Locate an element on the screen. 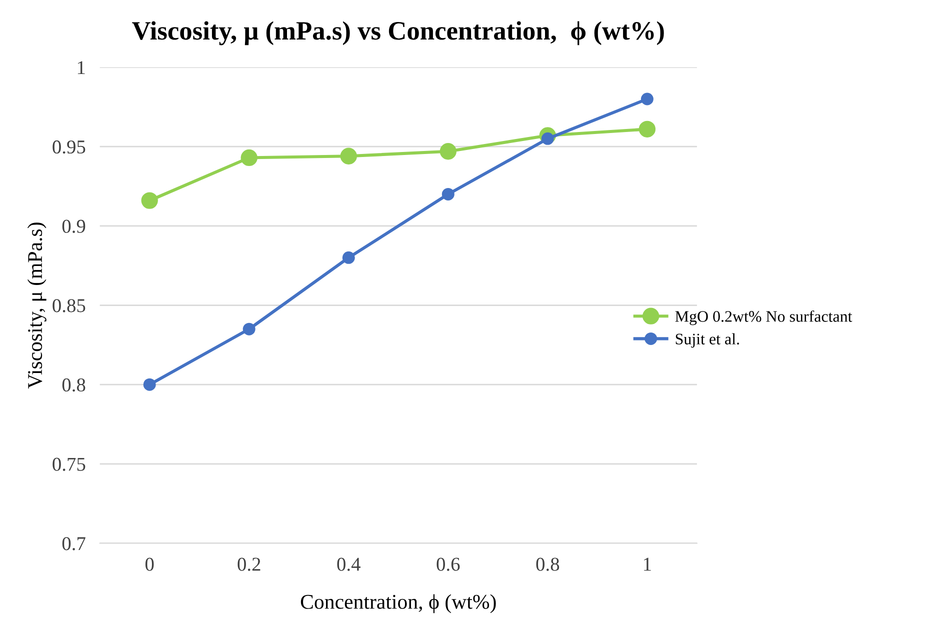 The image size is (933, 623). y-tick-label: 0.95 is located at coordinates (69, 147).